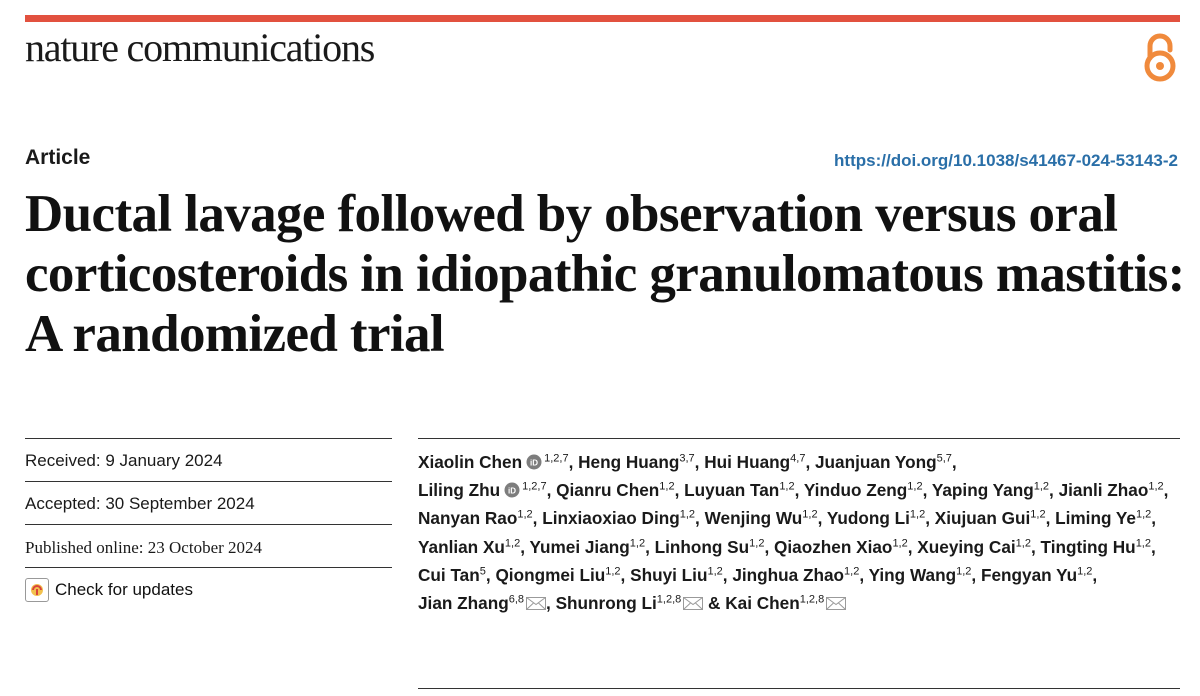  I want to click on author-name: Shunrong Li, so click(606, 603).